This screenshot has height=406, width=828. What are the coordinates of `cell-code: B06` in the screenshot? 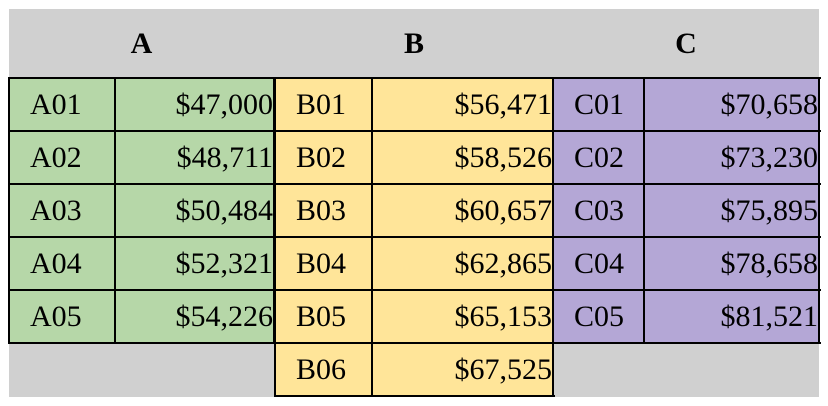 It's located at (323, 369).